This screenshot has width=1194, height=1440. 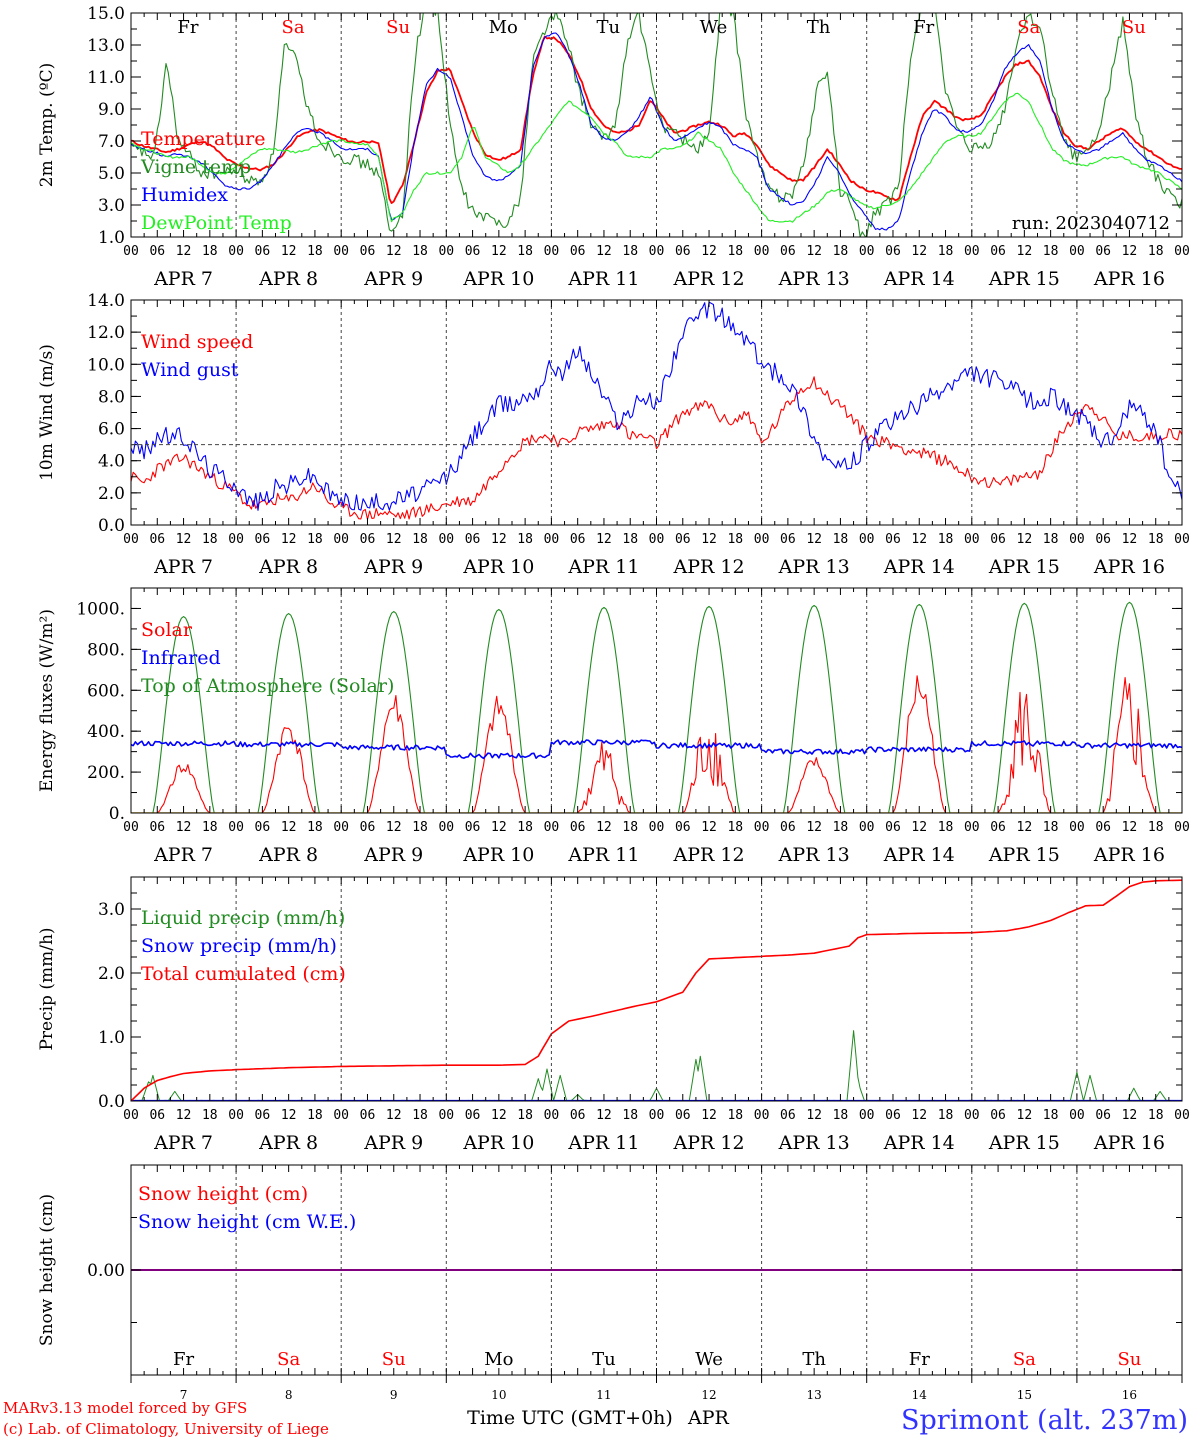 I want to click on legend-entry: Solar, so click(x=167, y=630).